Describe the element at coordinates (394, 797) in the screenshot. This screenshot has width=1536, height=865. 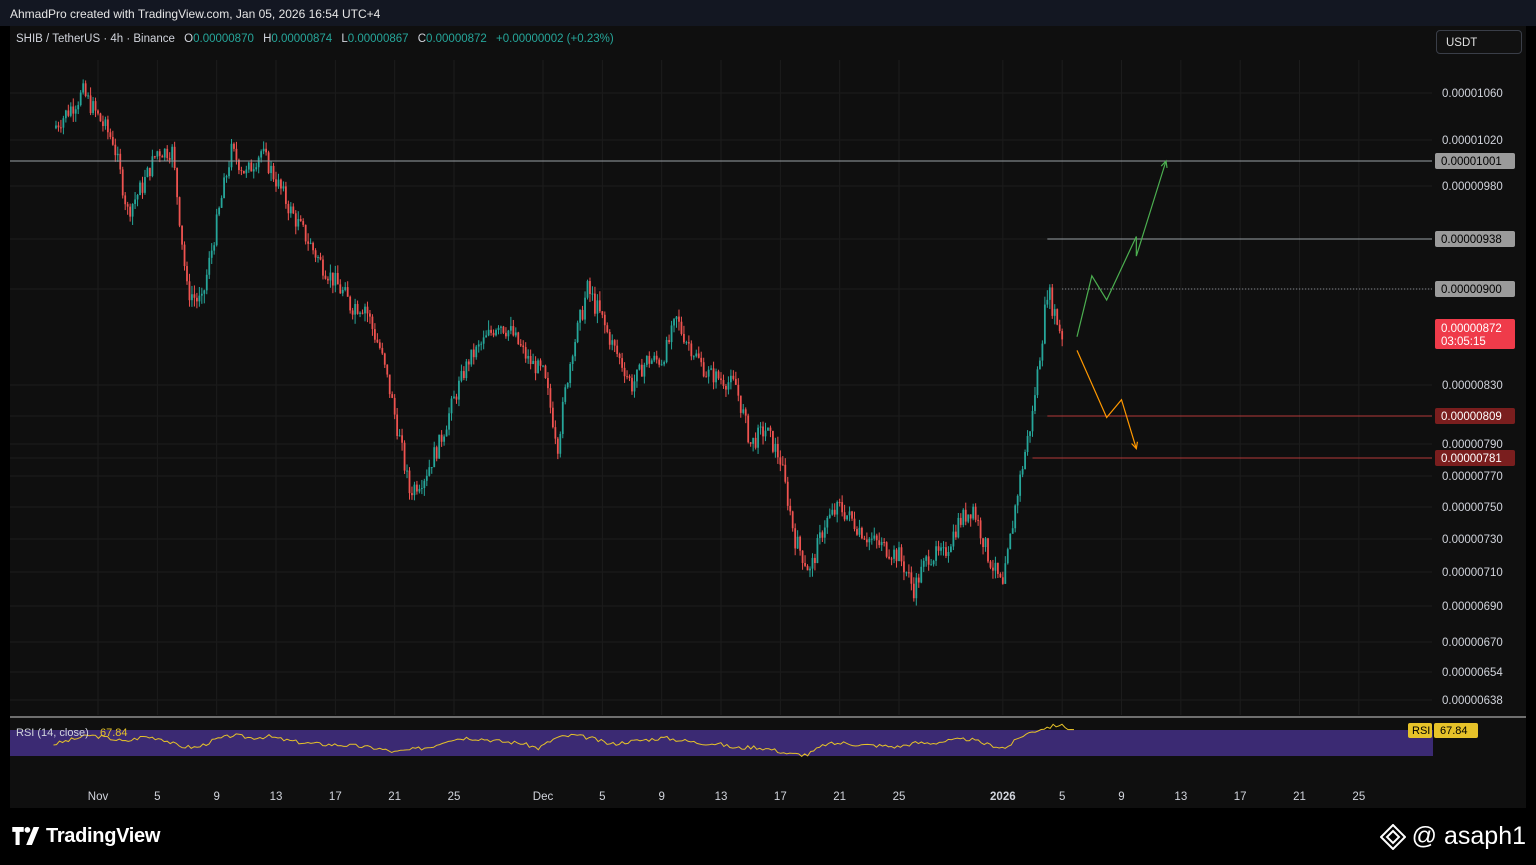
I see `time-tick: 21` at that location.